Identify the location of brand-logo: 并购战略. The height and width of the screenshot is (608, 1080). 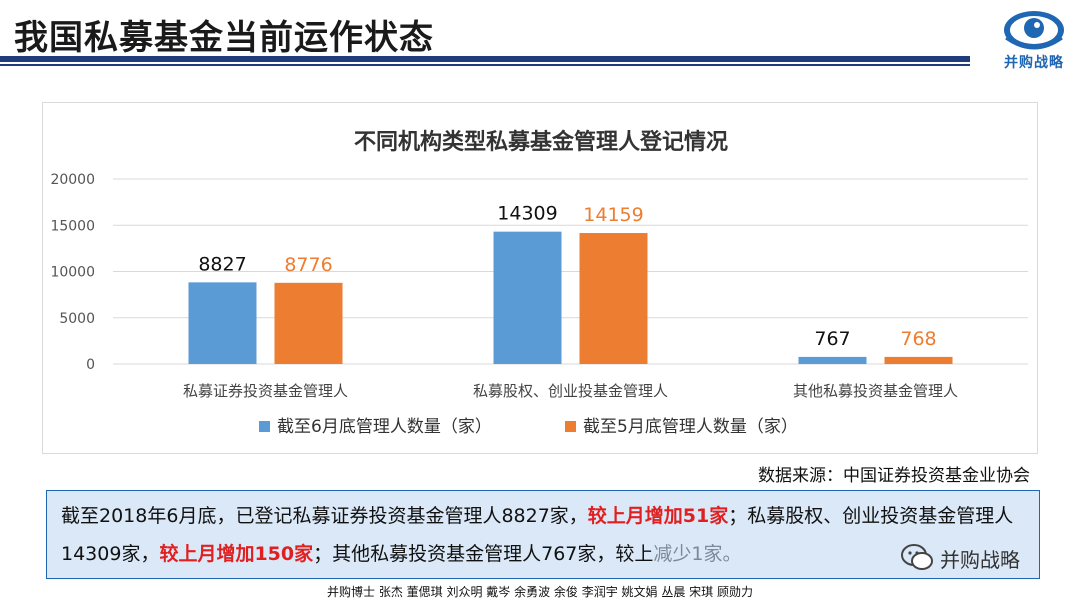
(1034, 39).